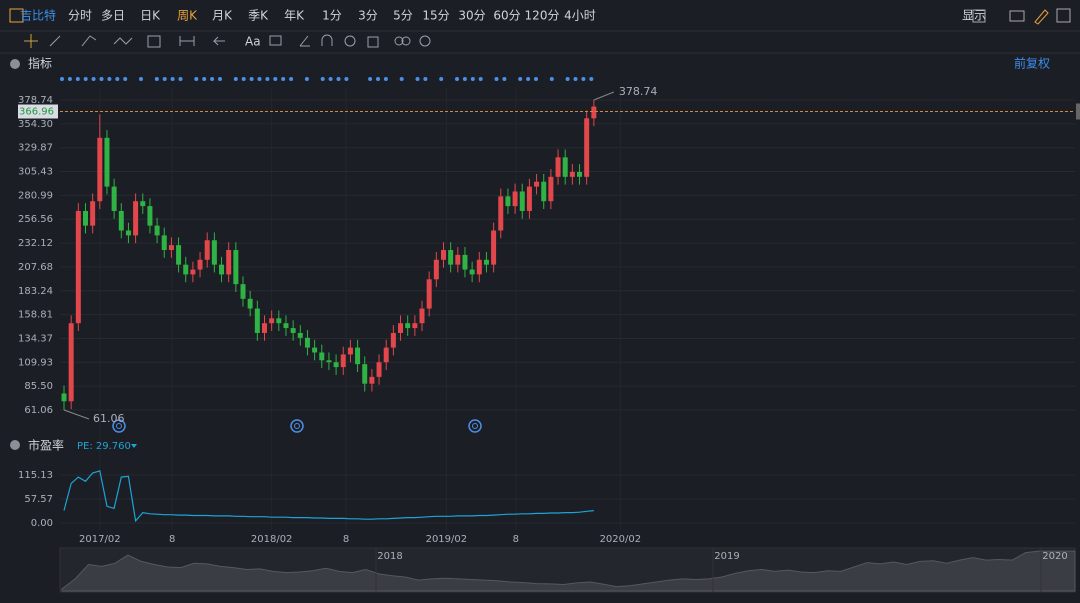 The image size is (1080, 603). I want to click on fullscreen-icon, so click(1063, 15).